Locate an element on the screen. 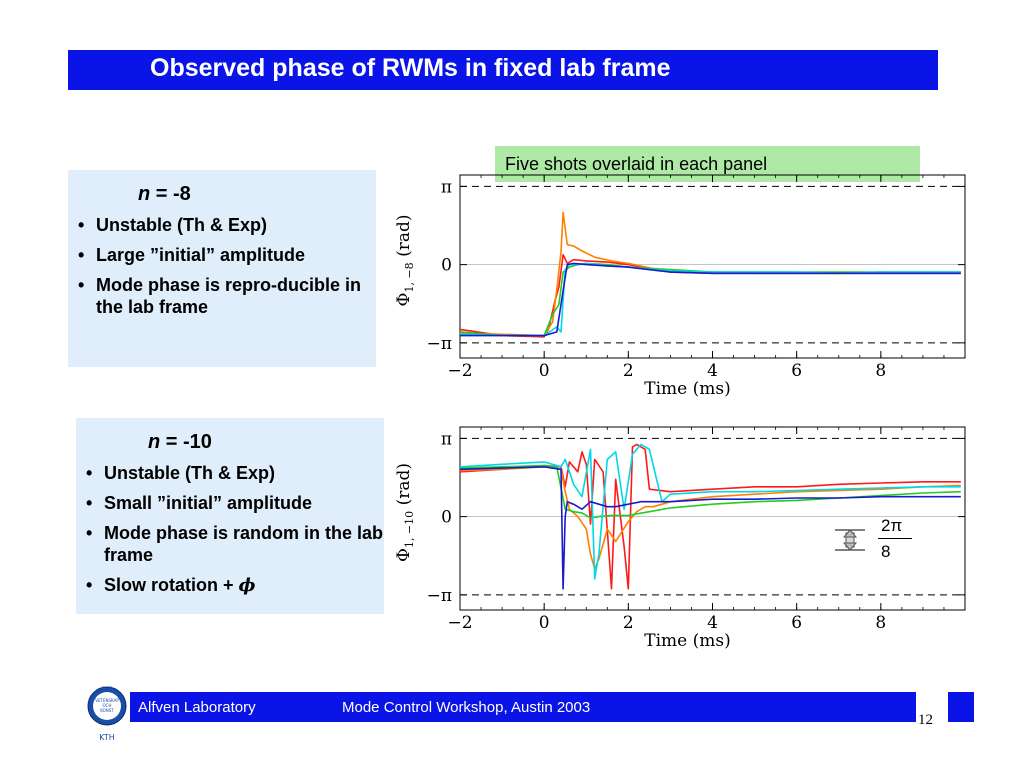 The width and height of the screenshot is (1024, 768). corner-square is located at coordinates (961, 707).